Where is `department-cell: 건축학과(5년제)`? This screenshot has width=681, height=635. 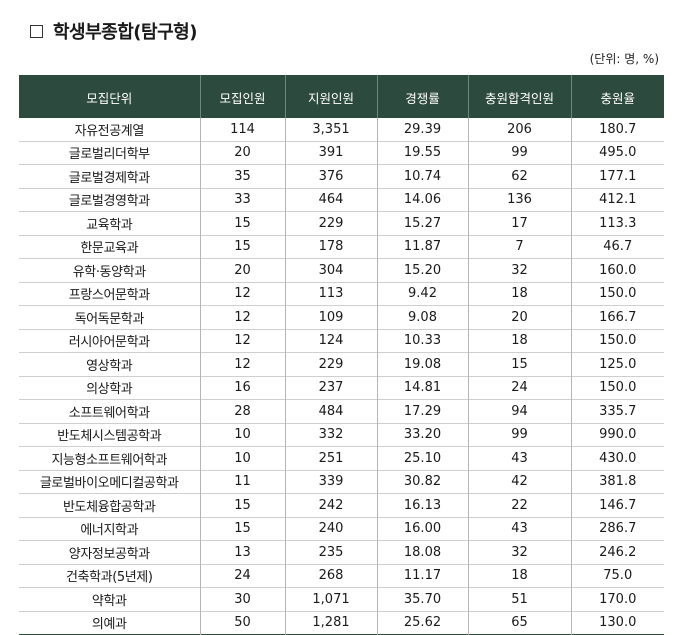 department-cell: 건축학과(5년제) is located at coordinates (109, 575).